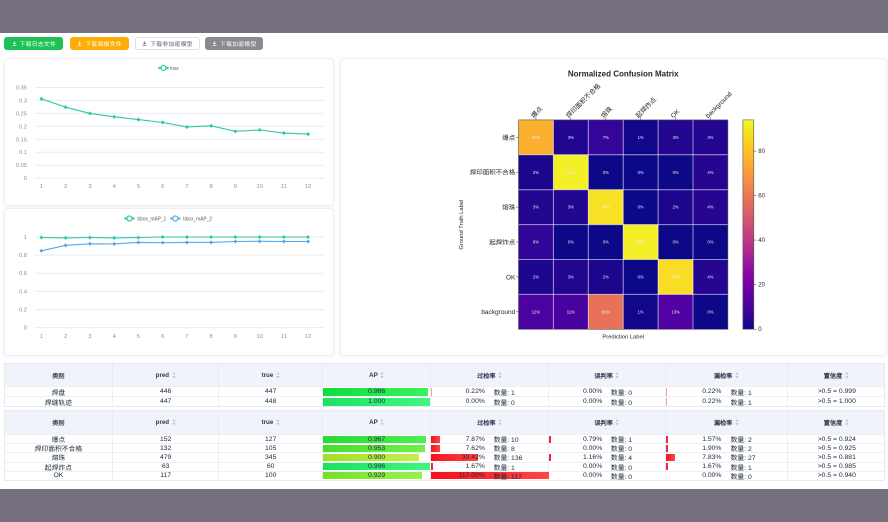  What do you see at coordinates (462, 224) in the screenshot?
I see `svg-text: Ground Truth Label` at bounding box center [462, 224].